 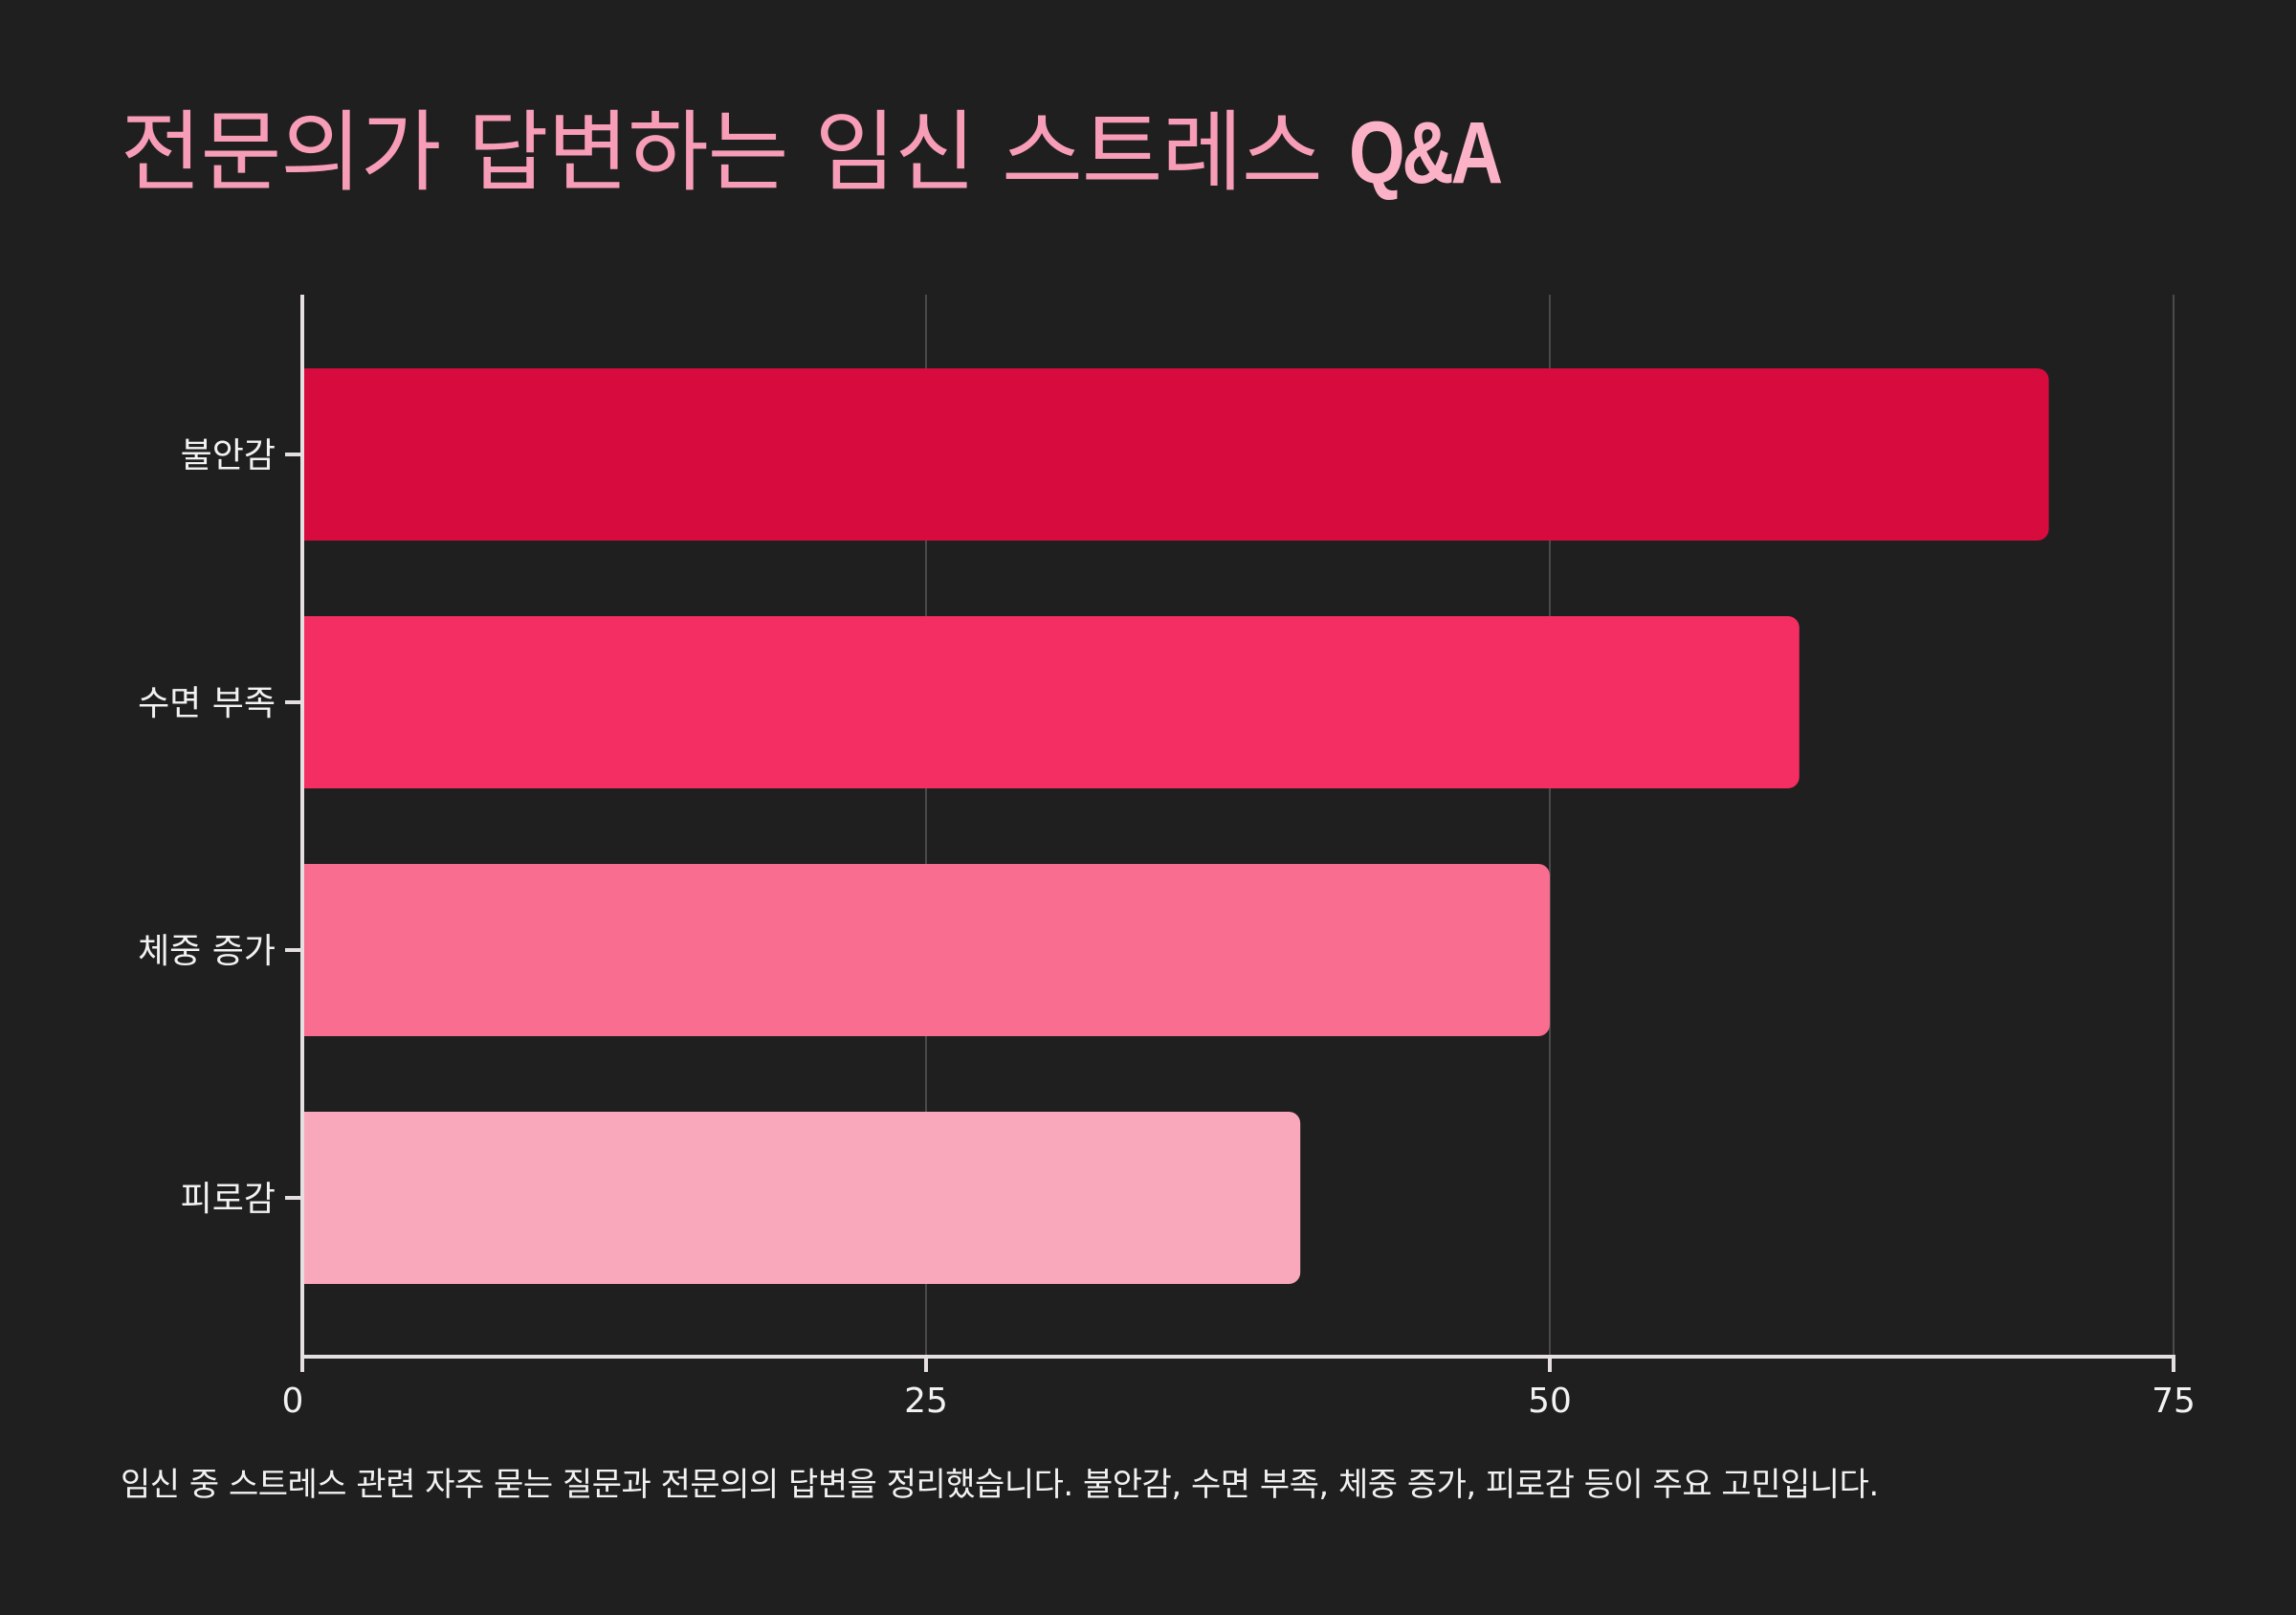 What do you see at coordinates (1550, 1401) in the screenshot?
I see `x-tick-label: 50` at bounding box center [1550, 1401].